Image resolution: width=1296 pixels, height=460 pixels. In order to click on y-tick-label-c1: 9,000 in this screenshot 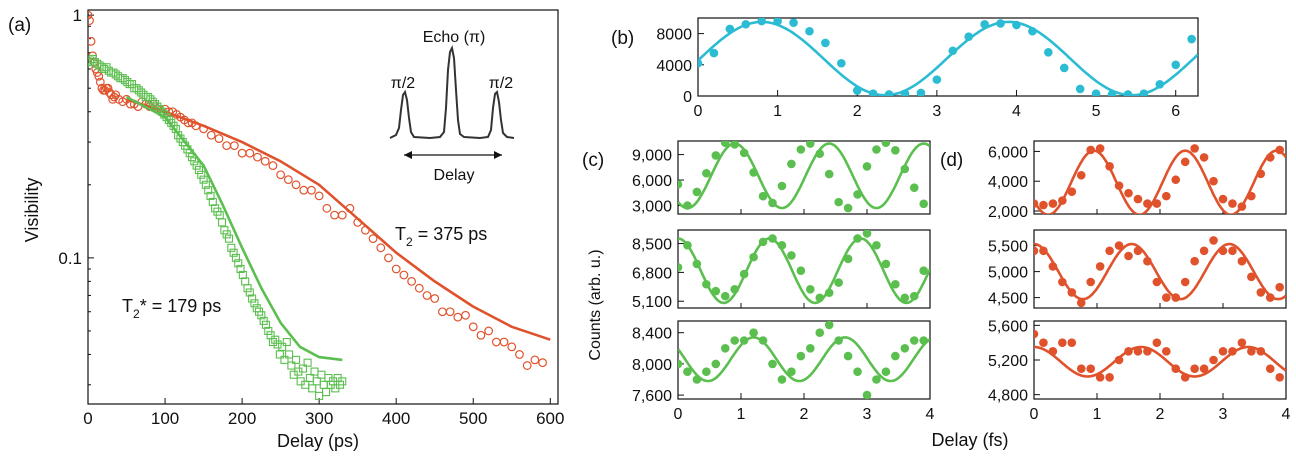, I will do `click(652, 156)`.